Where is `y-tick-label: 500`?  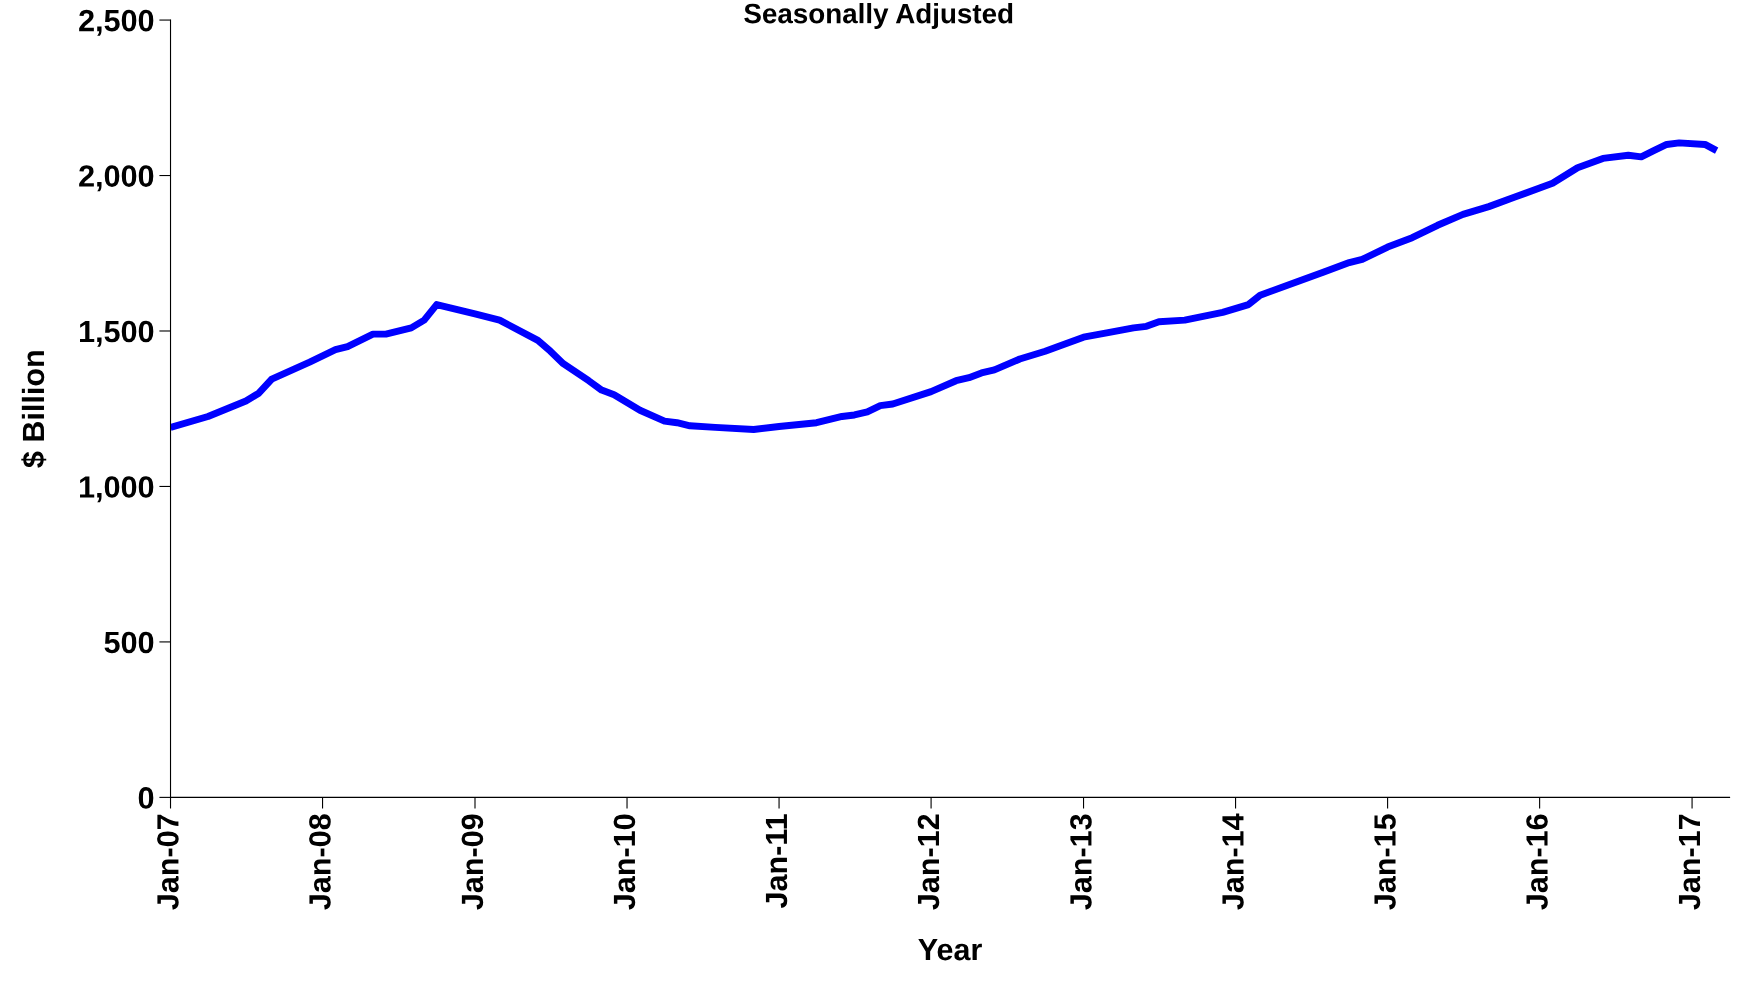 y-tick-label: 500 is located at coordinates (129, 642).